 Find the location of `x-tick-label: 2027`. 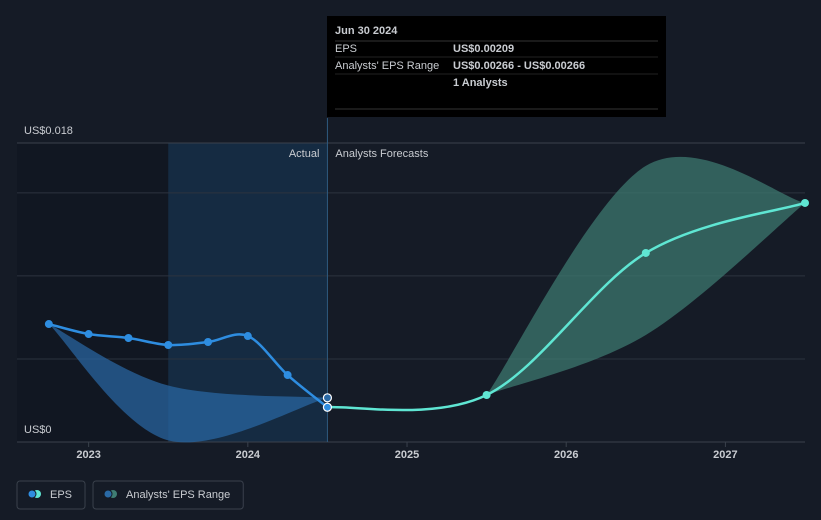

x-tick-label: 2027 is located at coordinates (725, 455).